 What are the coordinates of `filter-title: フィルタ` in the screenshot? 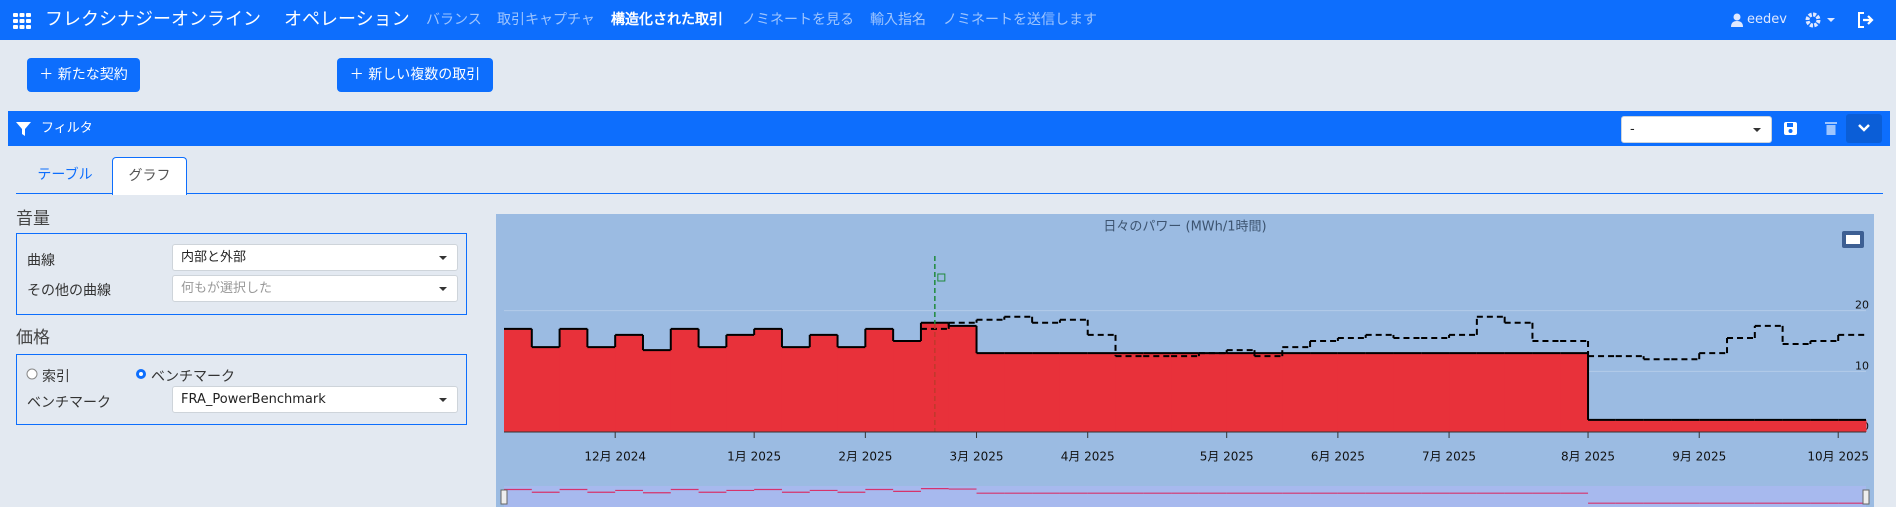 It's located at (67, 128).